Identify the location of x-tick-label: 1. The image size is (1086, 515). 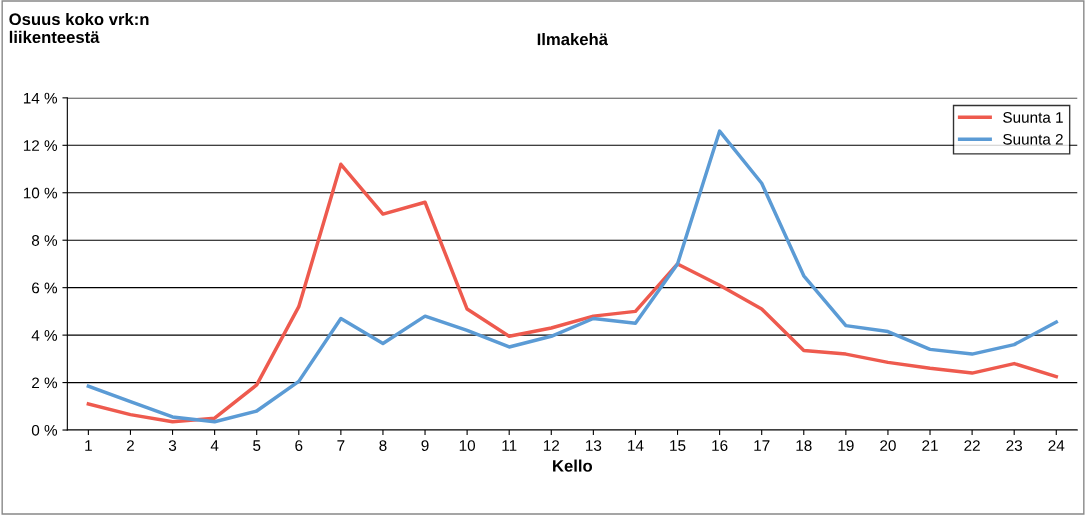
(88, 445).